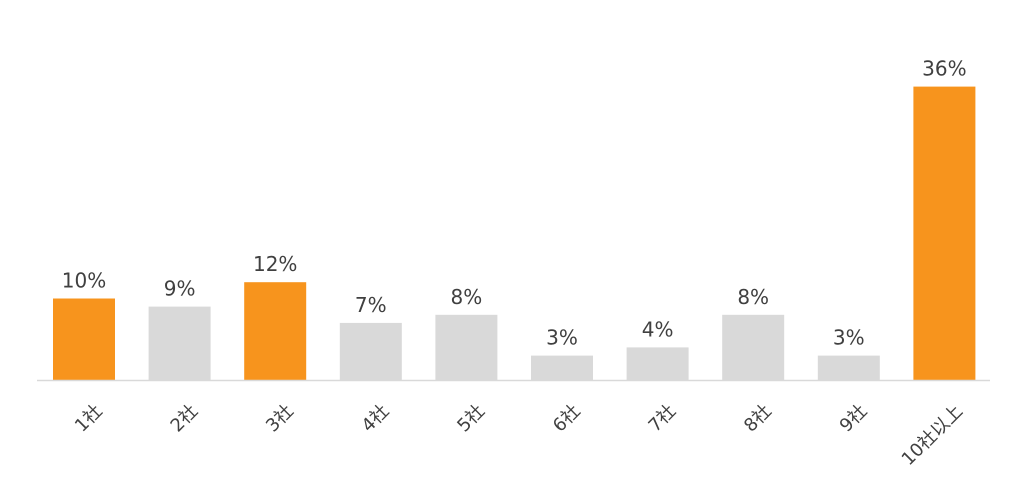 The height and width of the screenshot is (502, 1024). Describe the element at coordinates (371, 305) in the screenshot. I see `value-label-4: 7%` at that location.